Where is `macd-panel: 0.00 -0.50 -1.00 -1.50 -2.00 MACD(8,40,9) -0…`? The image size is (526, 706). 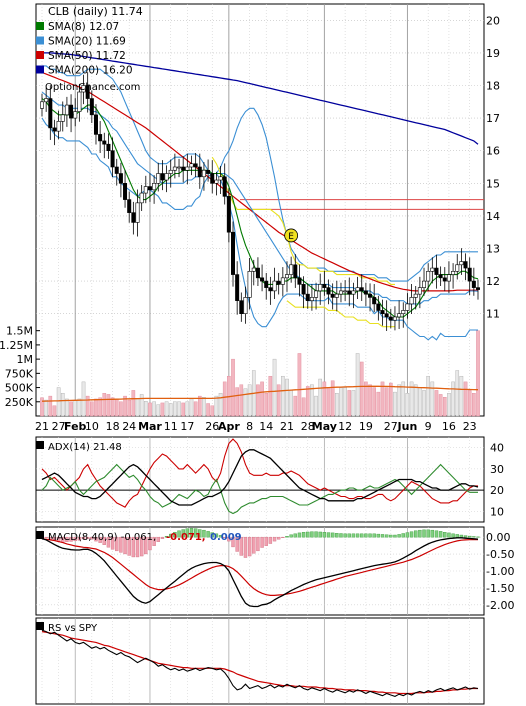
macd-panel: 0.00 -0.50 -1.00 -1.50 -2.00 MACD(8,40,9) -0… is located at coordinates (275, 570).